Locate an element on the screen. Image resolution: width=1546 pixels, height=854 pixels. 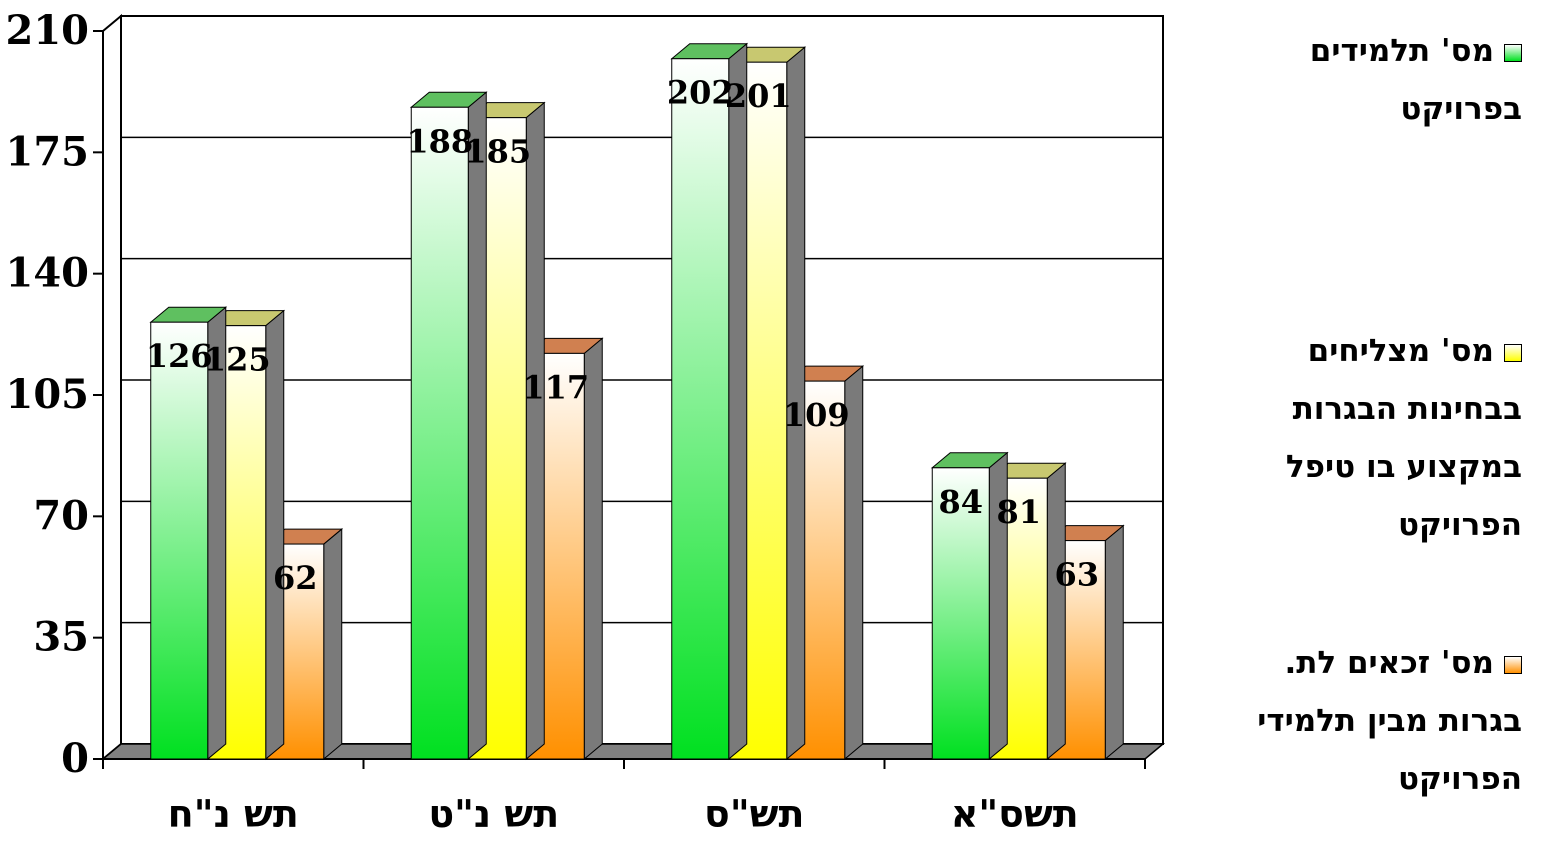
legend-item-students: מס' תלמידים בפרויקט is located at coordinates (1372, 80).